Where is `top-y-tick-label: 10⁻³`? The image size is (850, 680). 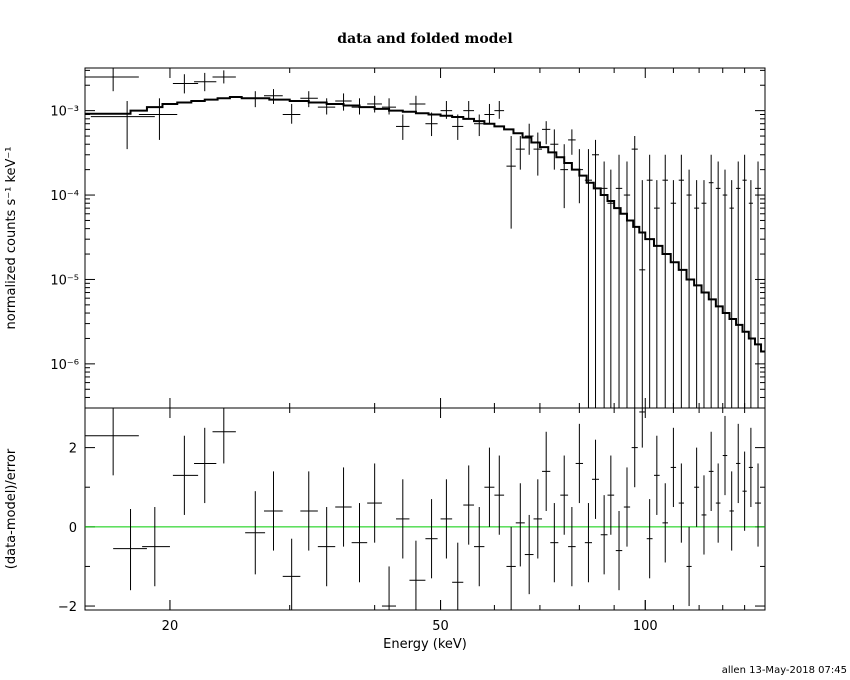
top-y-tick-label: 10⁻³ is located at coordinates (64, 112).